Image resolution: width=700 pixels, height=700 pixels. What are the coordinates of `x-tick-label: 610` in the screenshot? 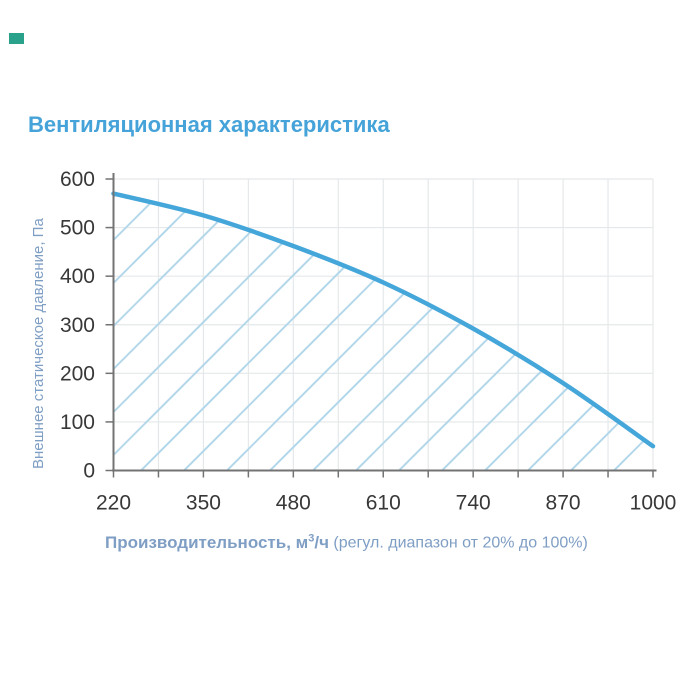 It's located at (383, 503).